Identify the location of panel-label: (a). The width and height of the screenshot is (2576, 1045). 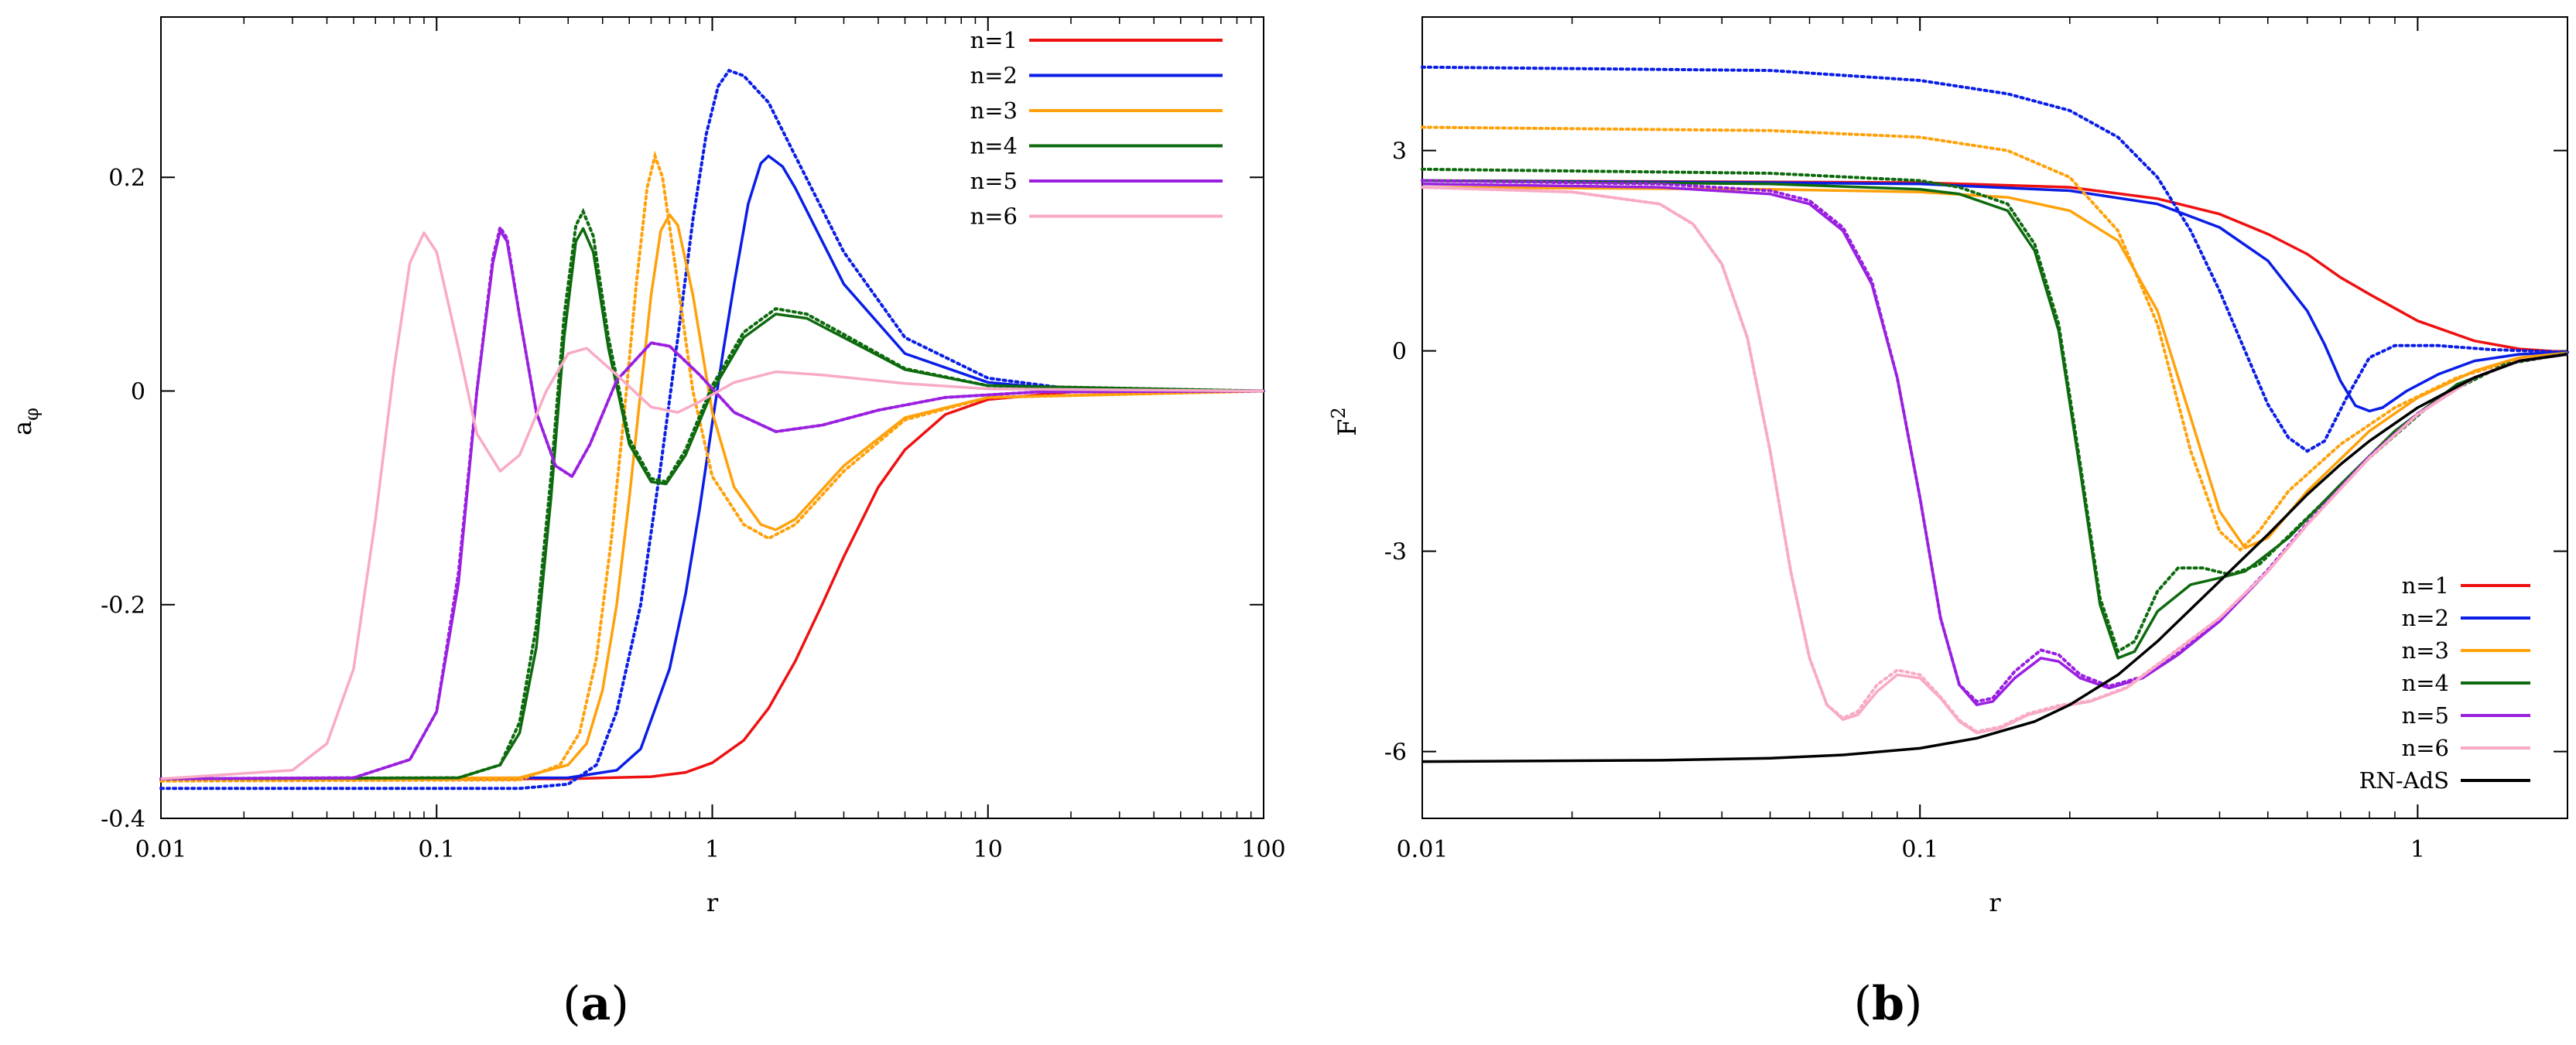
(596, 1004).